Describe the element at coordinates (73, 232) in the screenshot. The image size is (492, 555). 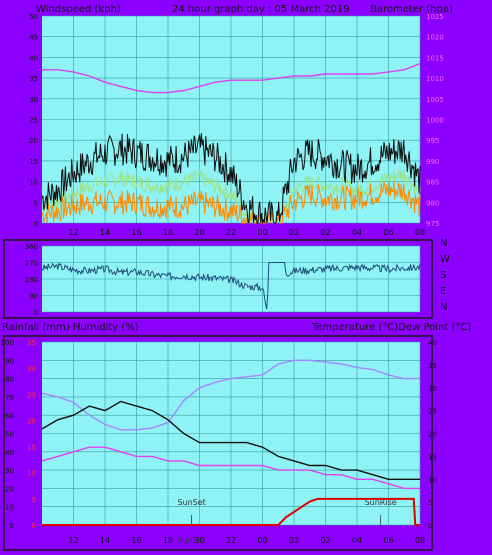
I see `panel1-xtick-0: 12` at that location.